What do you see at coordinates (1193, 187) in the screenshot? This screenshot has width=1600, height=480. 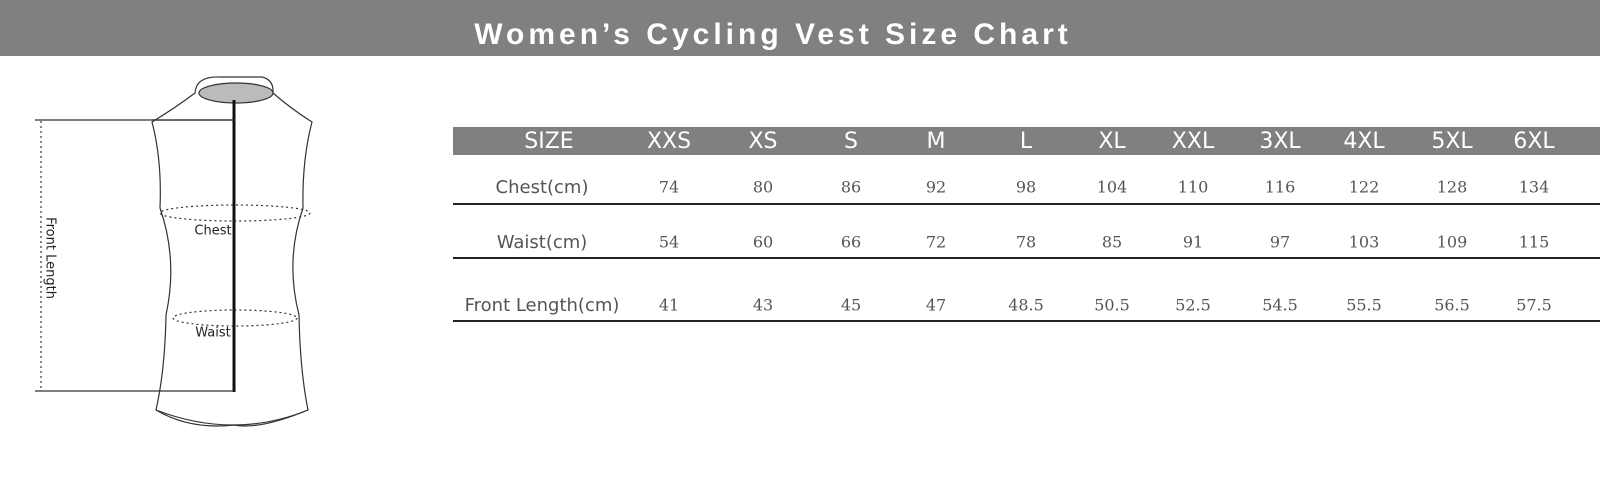 I see `cell-value: 110` at bounding box center [1193, 187].